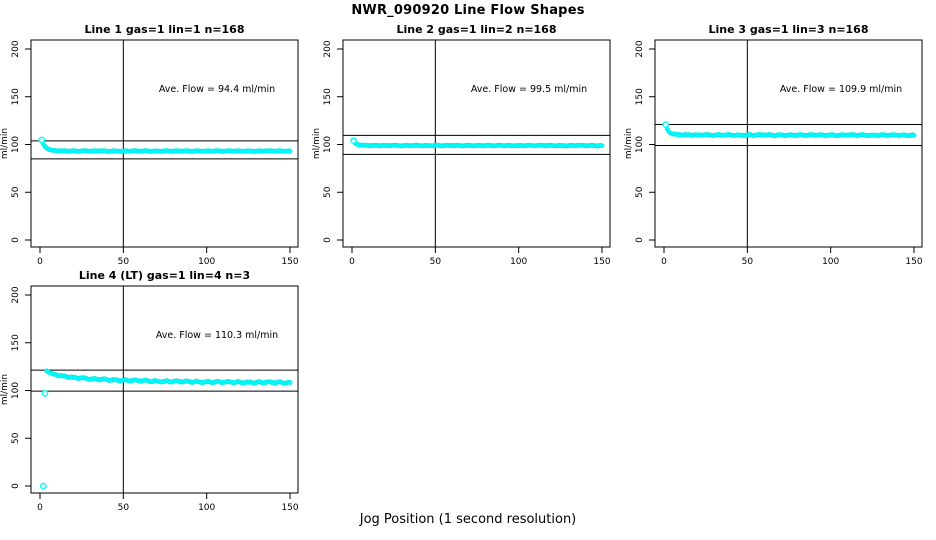 This screenshot has width=936, height=540. I want to click on panel-title: Line 2 gas=1 lin=2 n=168, so click(476, 29).